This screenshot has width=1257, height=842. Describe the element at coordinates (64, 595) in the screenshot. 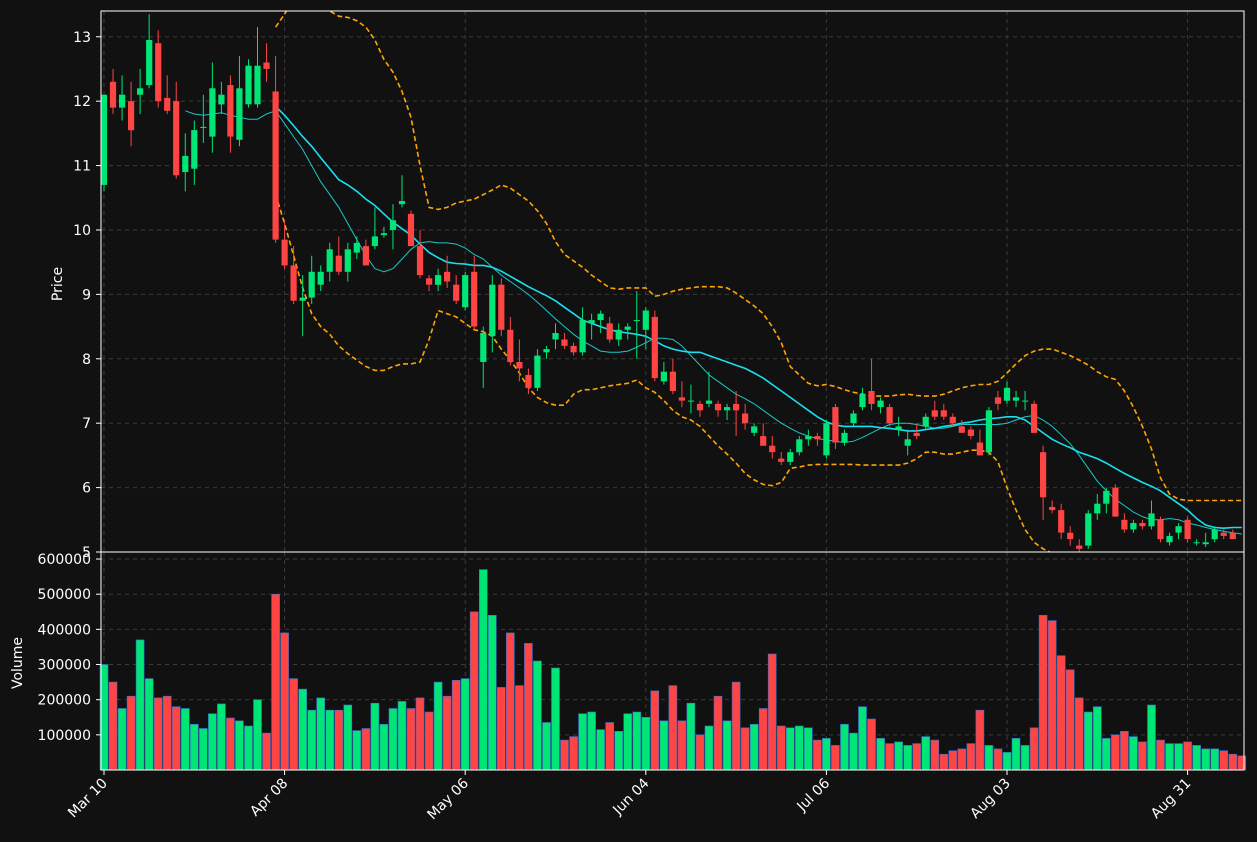

I see `volume-tick-label: 500000` at that location.